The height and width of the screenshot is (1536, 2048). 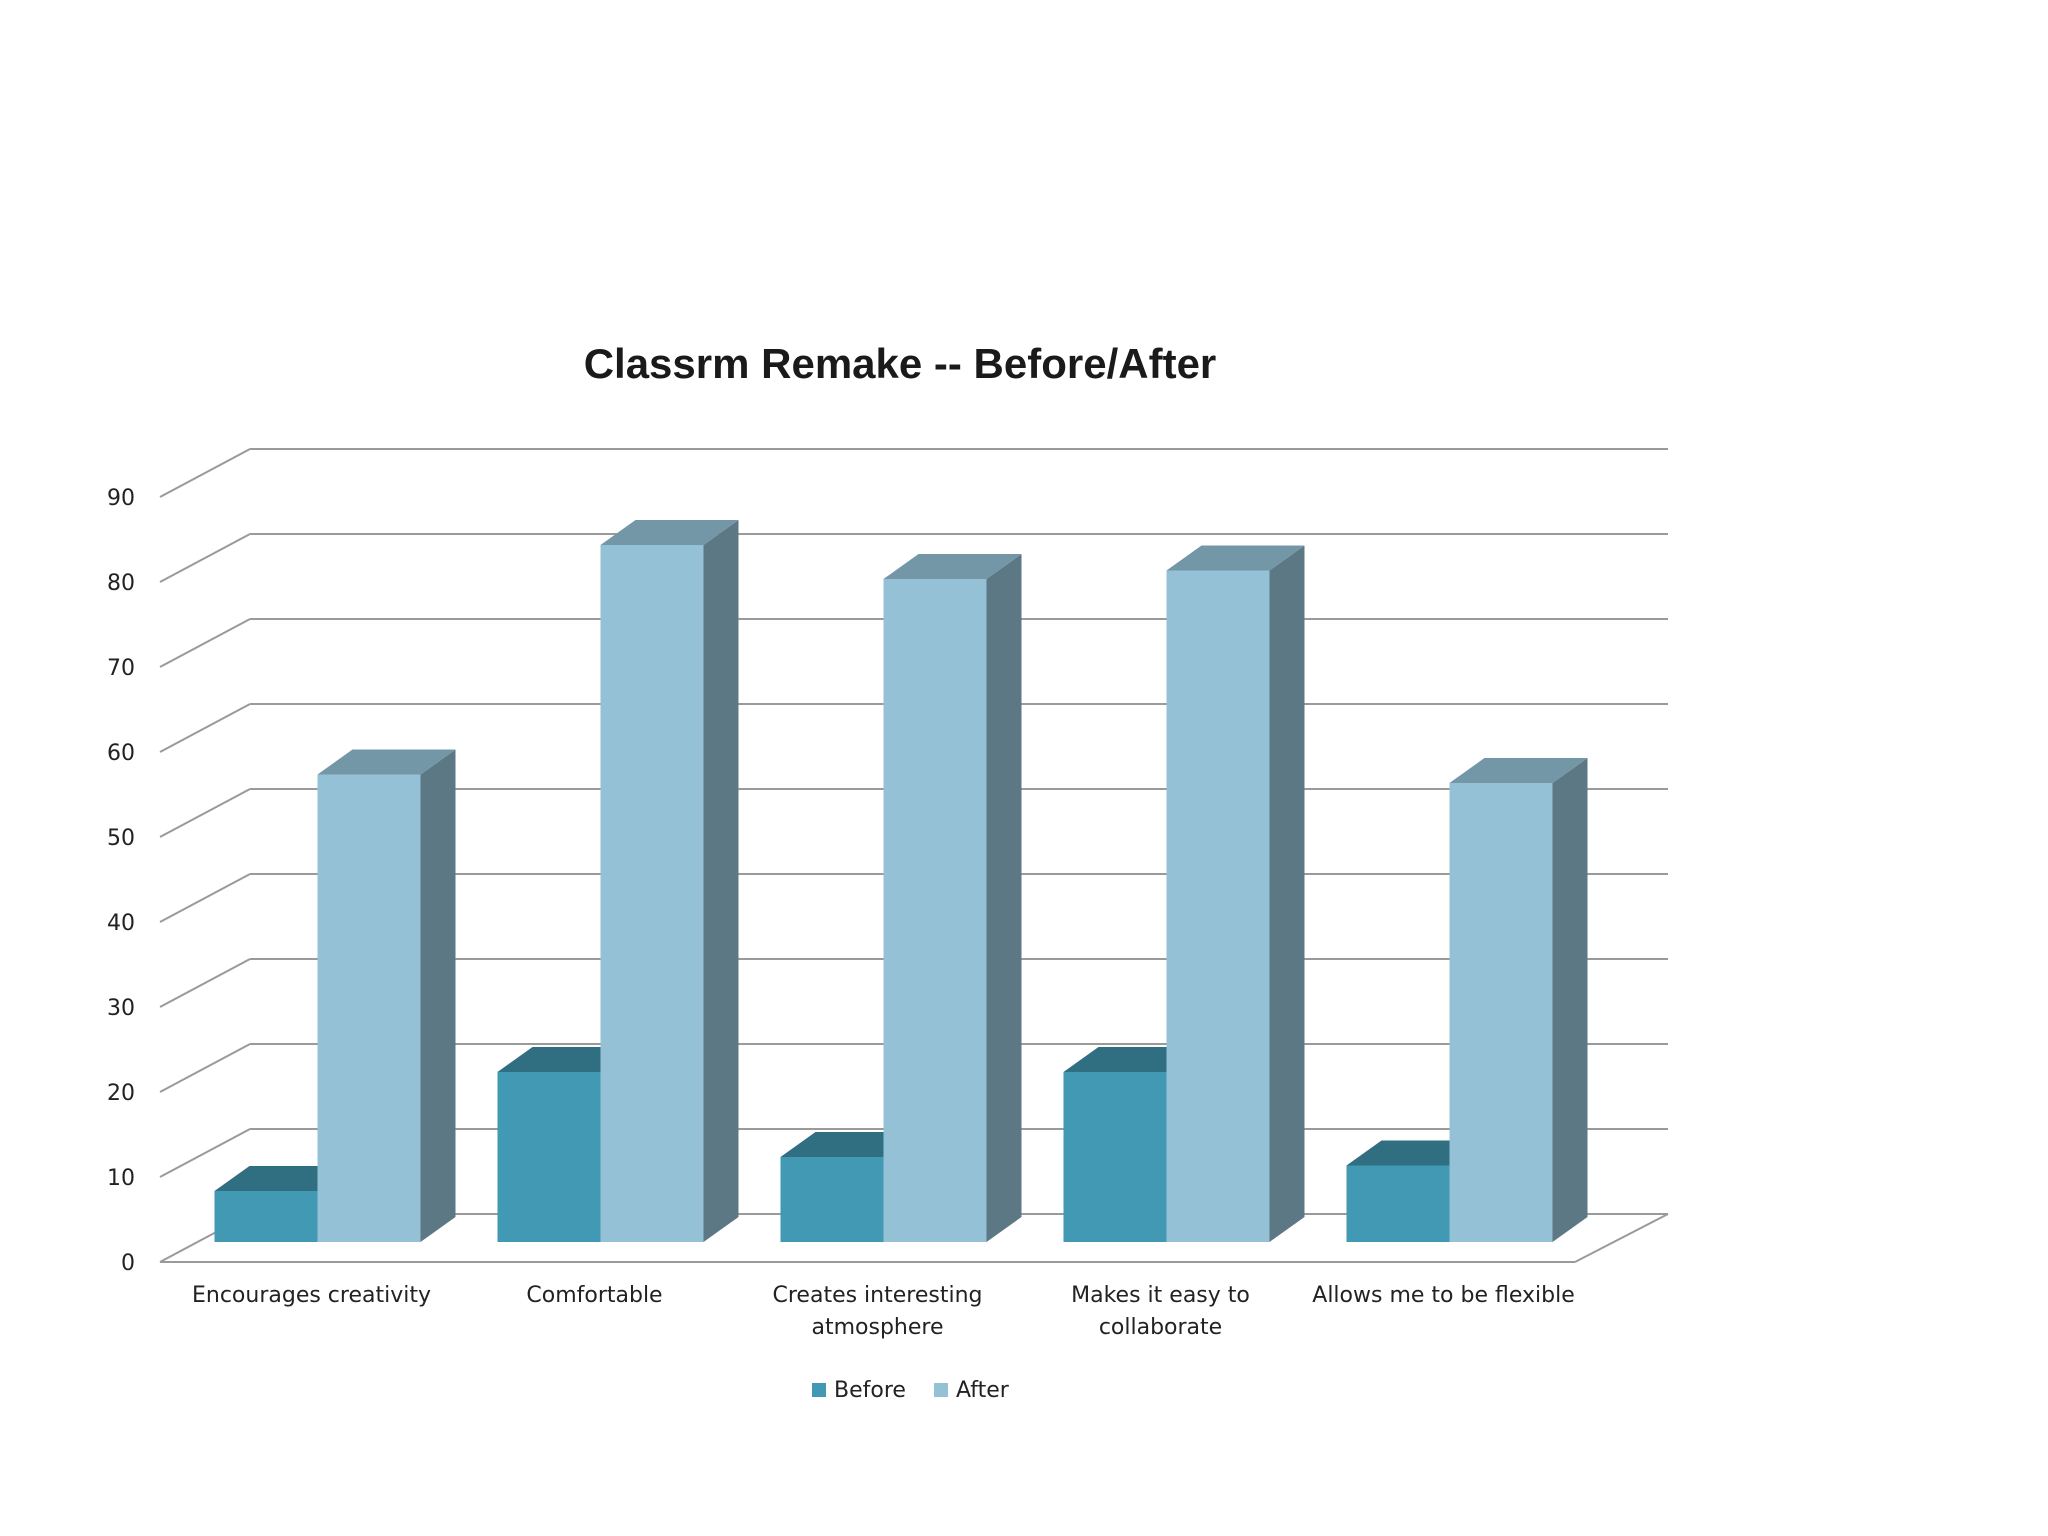 I want to click on x-tick-label: Creates interesting atmosphere, so click(x=878, y=1311).